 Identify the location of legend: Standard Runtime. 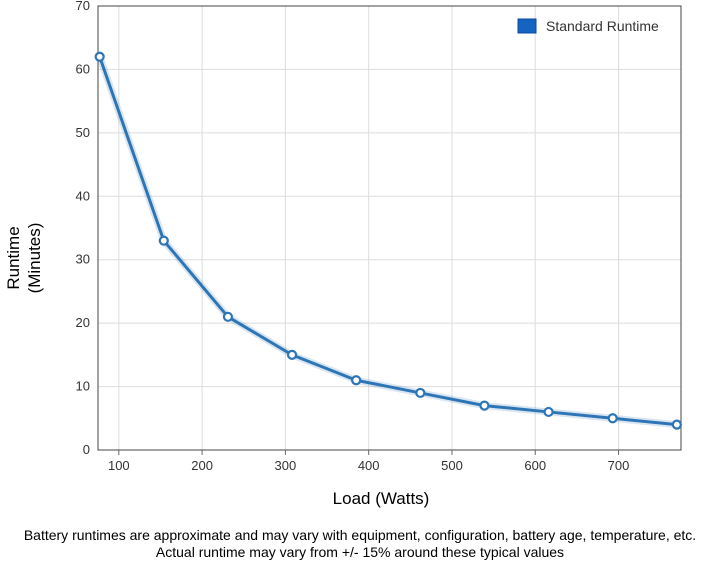
(588, 26).